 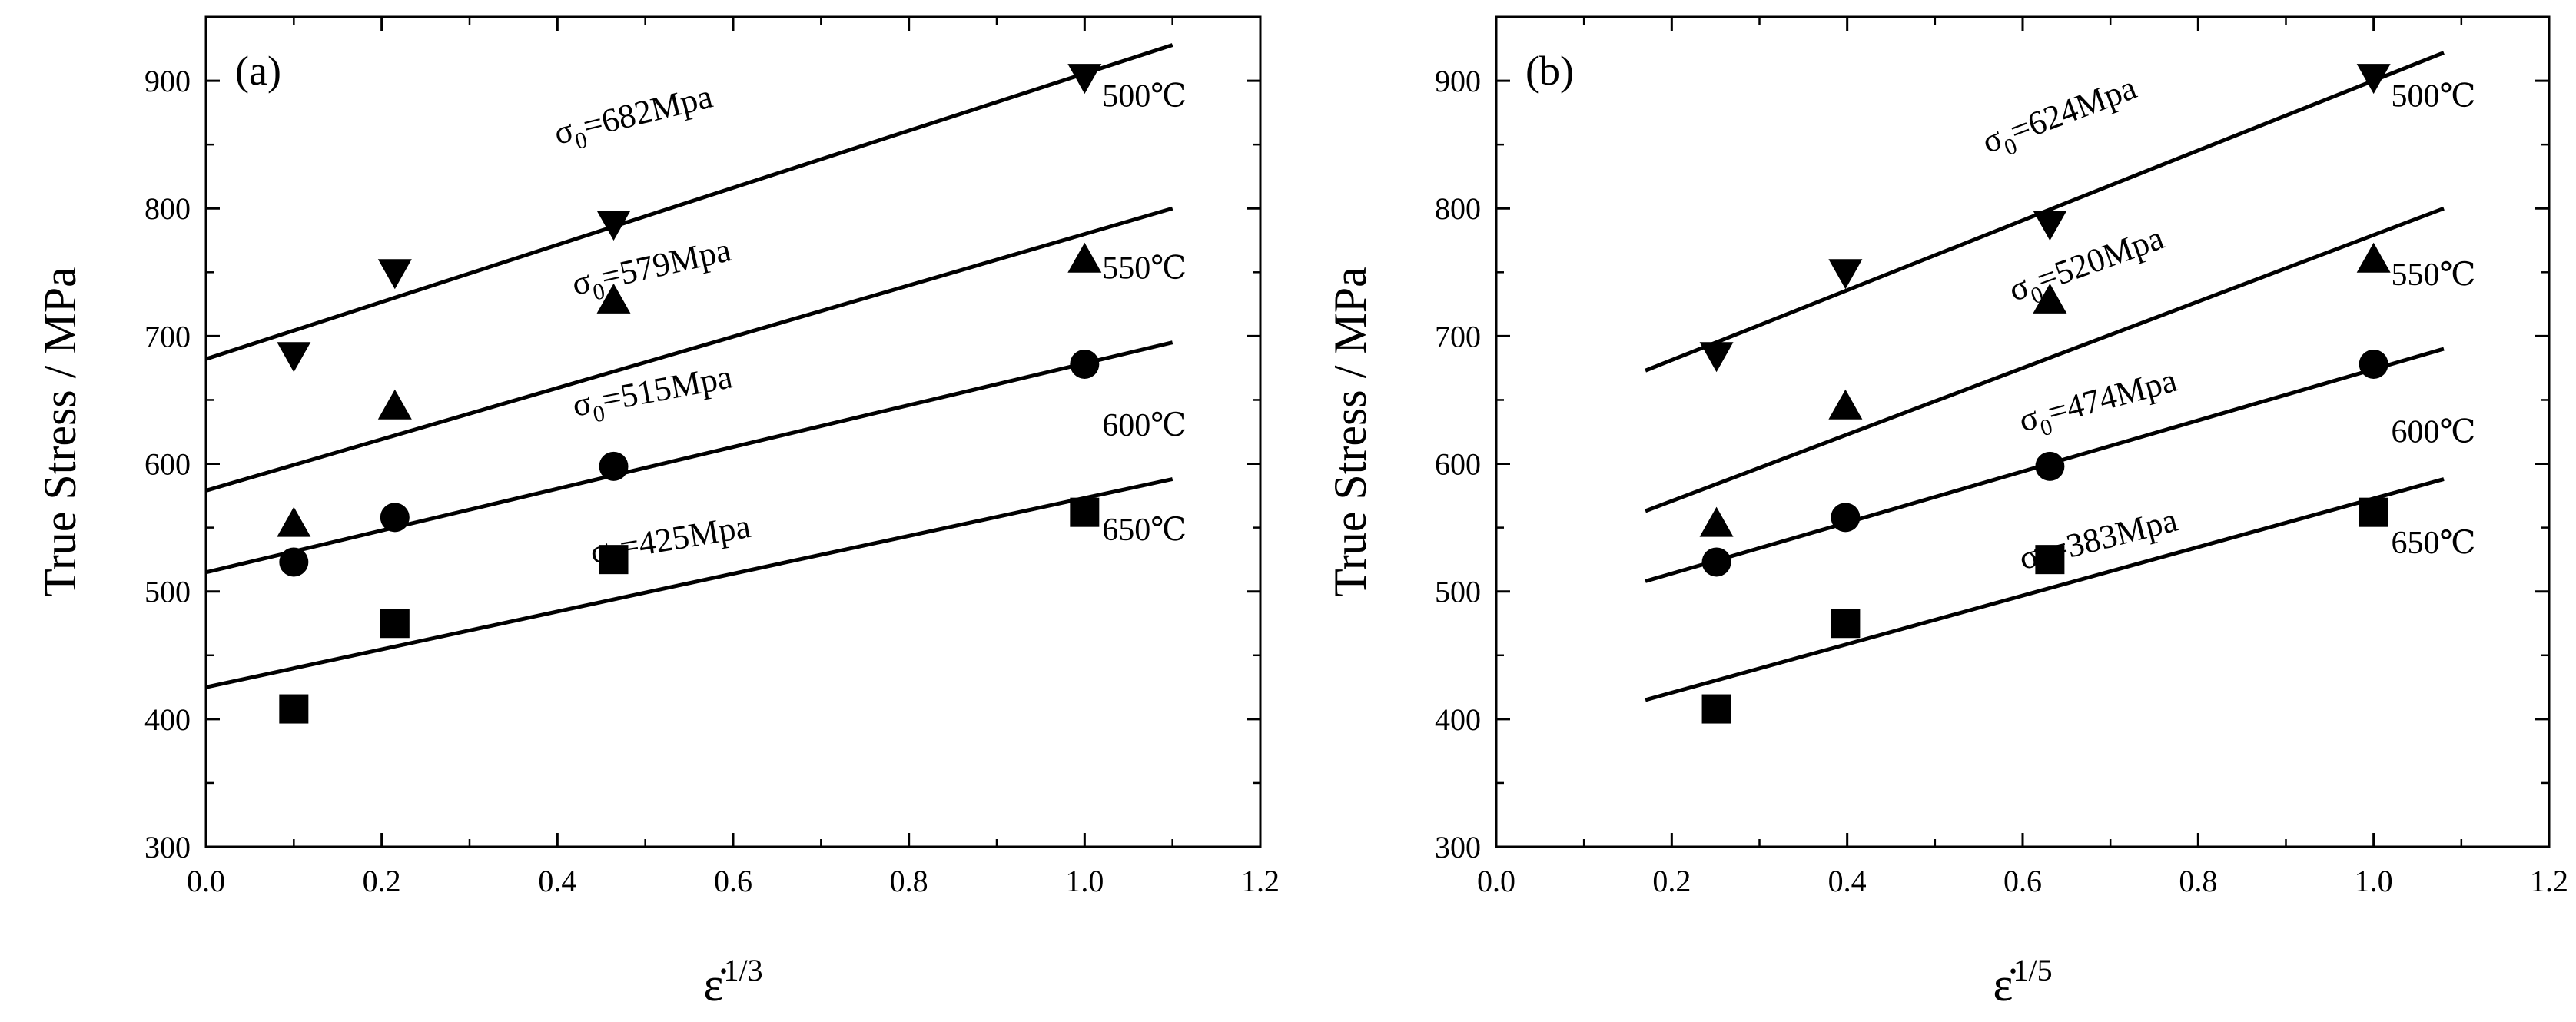 I want to click on x-axis-label: ε̇1/3, so click(x=732, y=982).